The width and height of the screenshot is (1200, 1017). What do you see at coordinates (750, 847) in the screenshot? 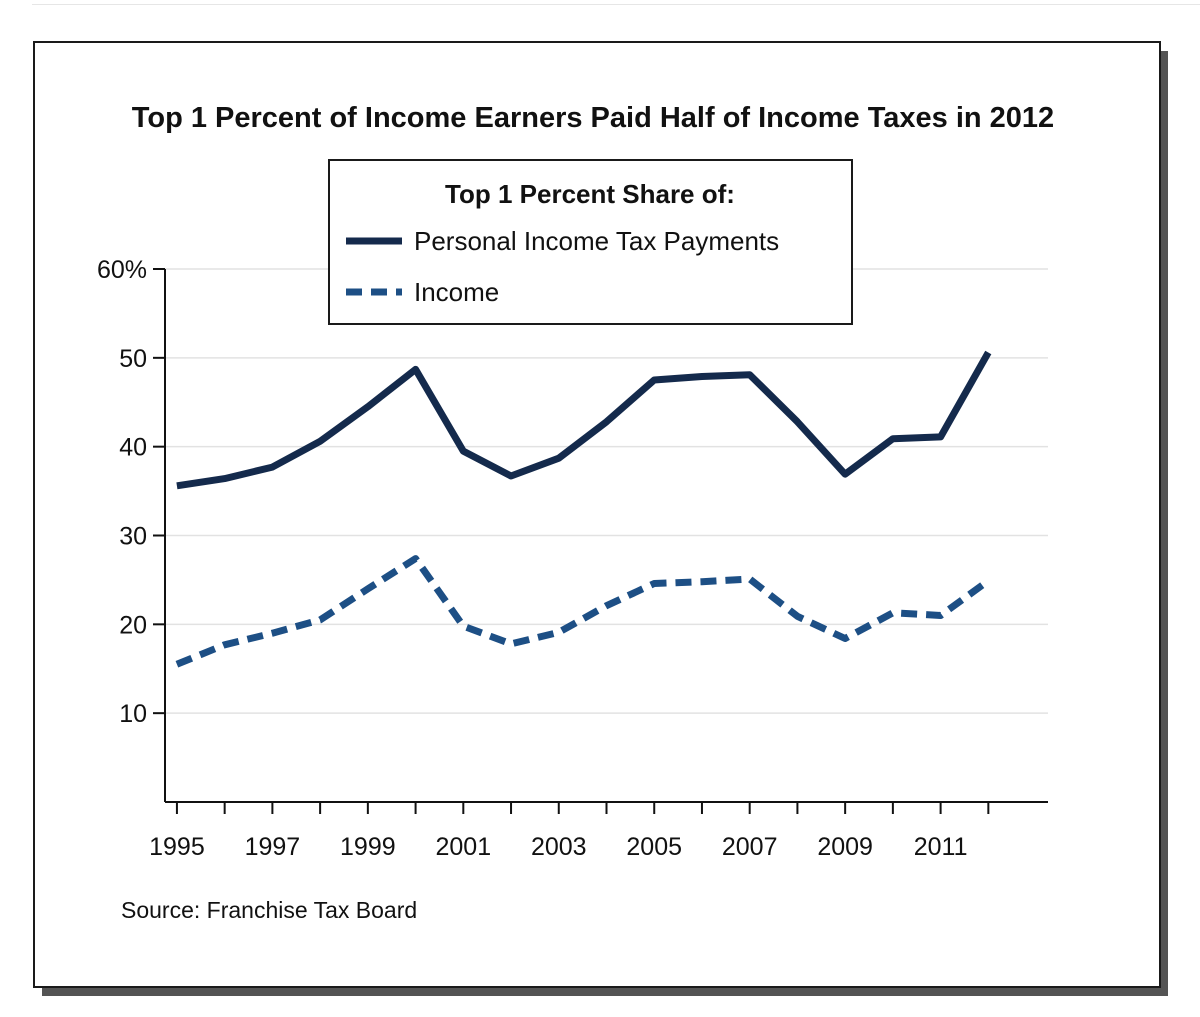
I see `x-tick-label-2007: 2007` at bounding box center [750, 847].